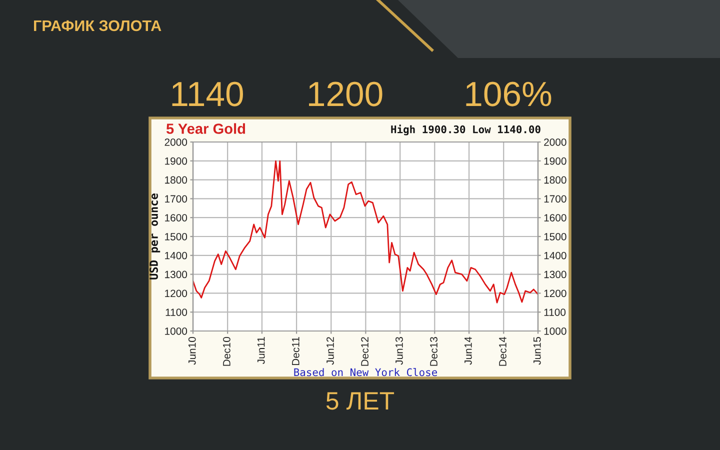 The width and height of the screenshot is (720, 450). I want to click on text: 1140, so click(207, 94).